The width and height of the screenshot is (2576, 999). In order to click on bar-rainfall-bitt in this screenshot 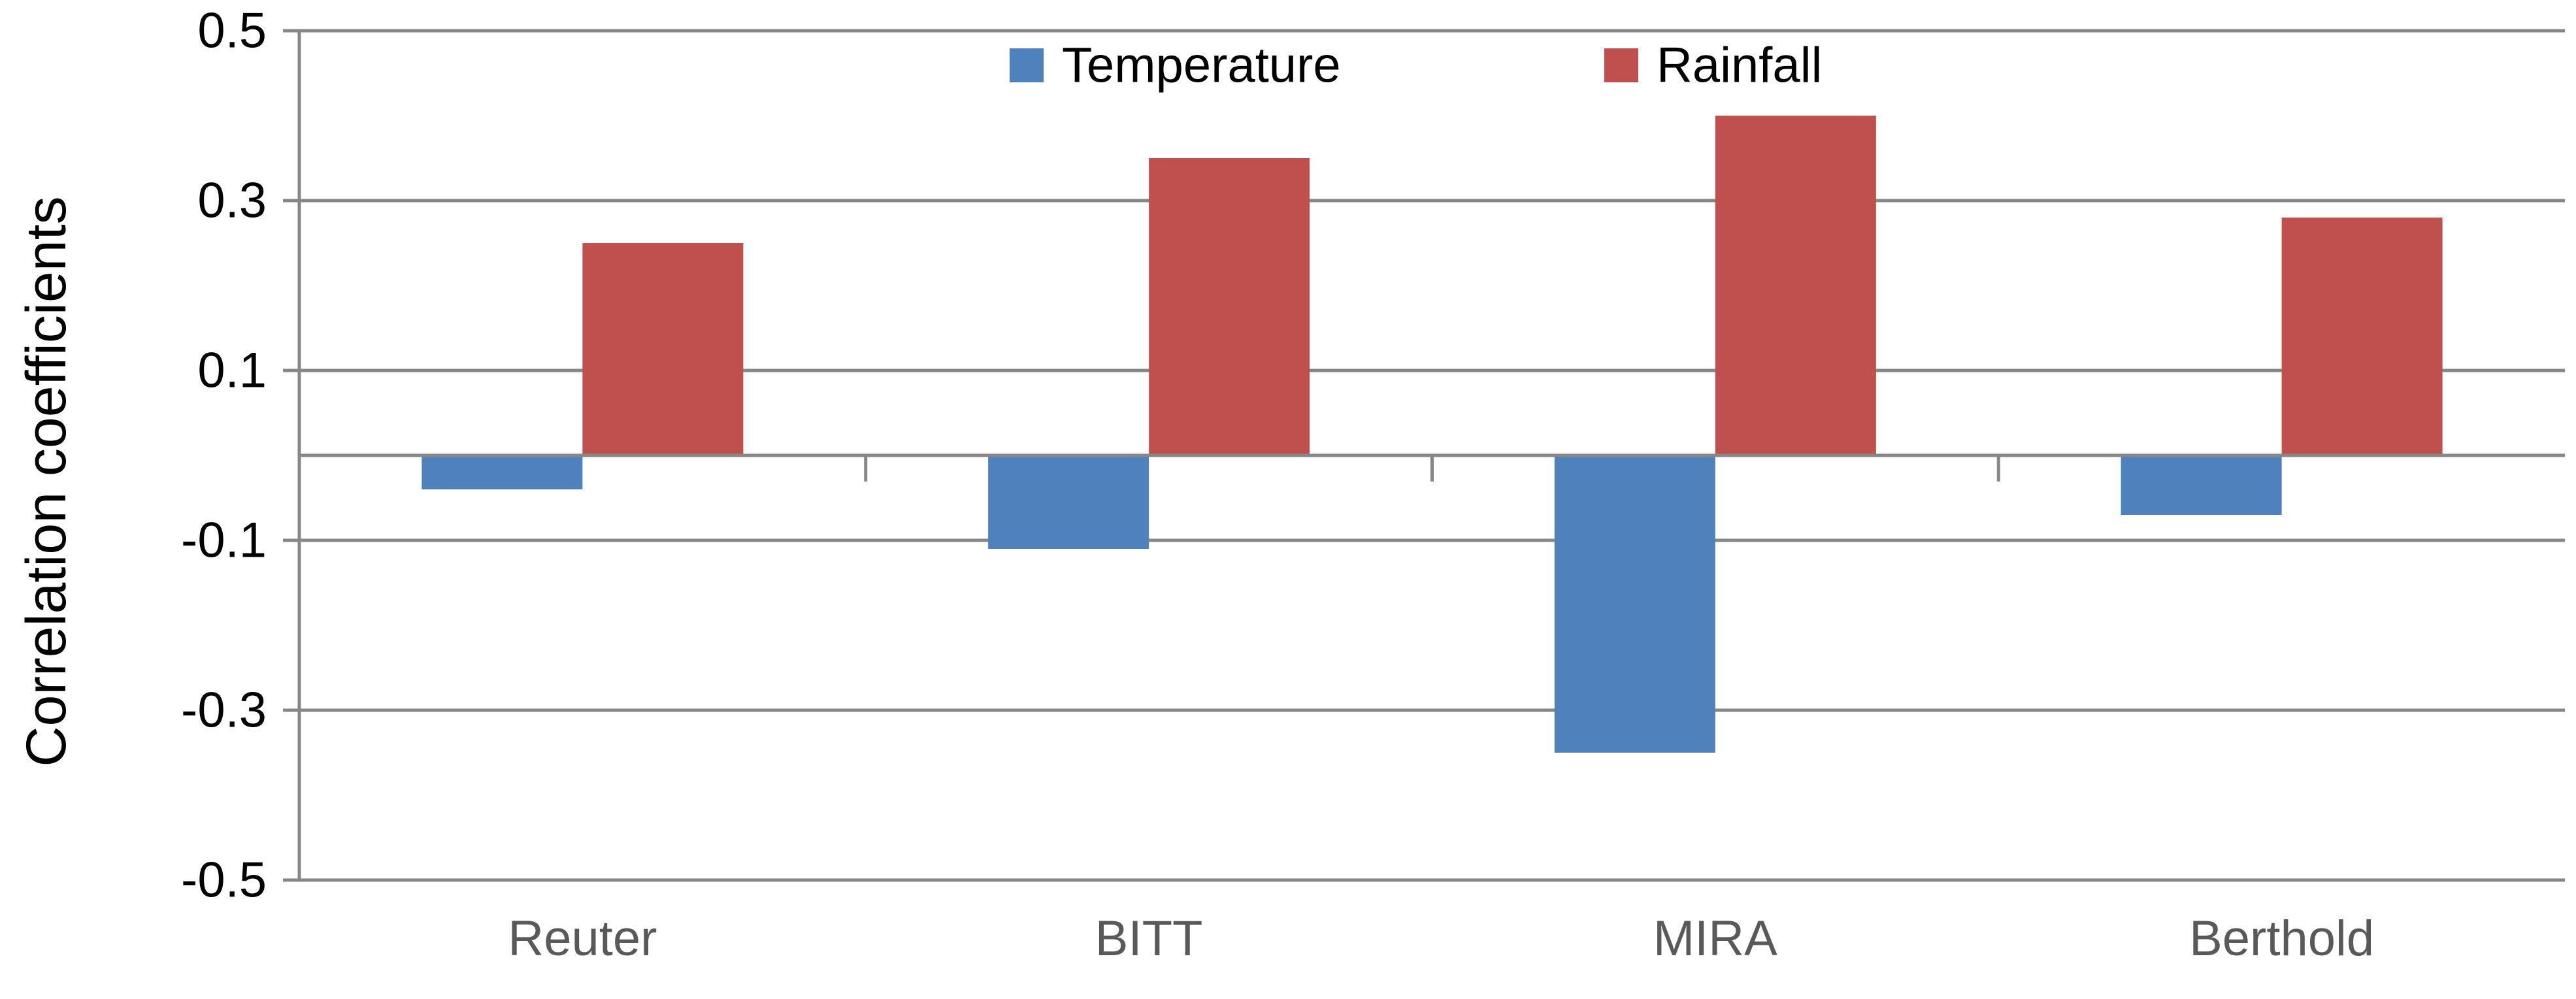, I will do `click(1229, 306)`.